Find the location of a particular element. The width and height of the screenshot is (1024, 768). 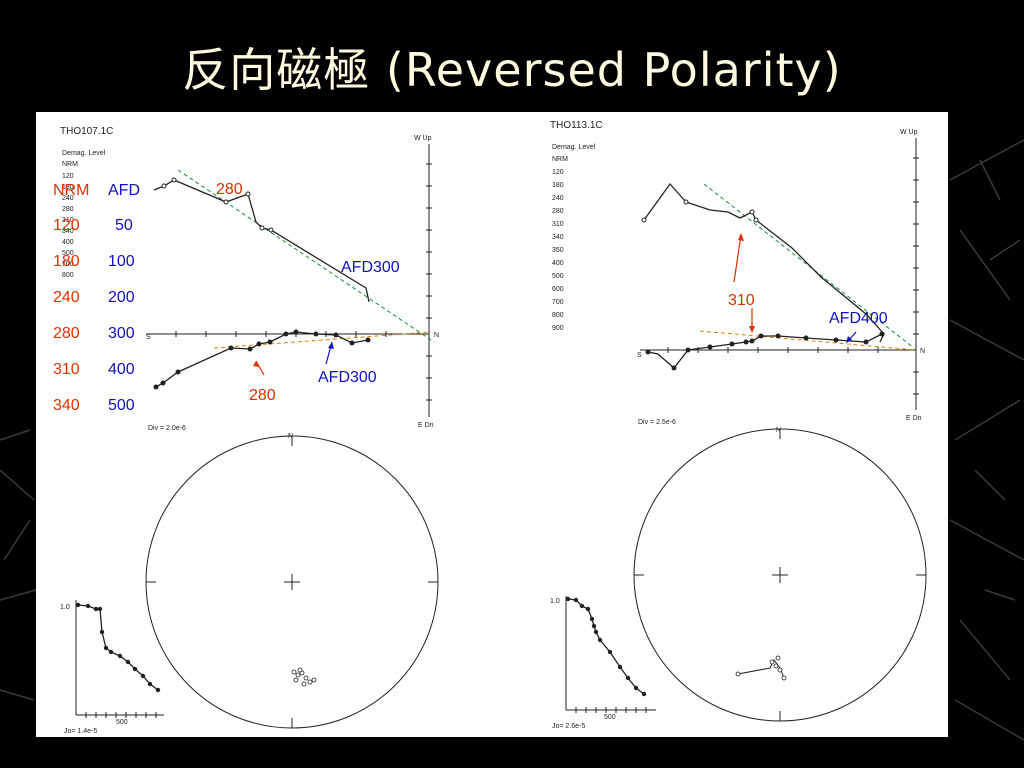

right-vertical-trace is located at coordinates (765, 351).